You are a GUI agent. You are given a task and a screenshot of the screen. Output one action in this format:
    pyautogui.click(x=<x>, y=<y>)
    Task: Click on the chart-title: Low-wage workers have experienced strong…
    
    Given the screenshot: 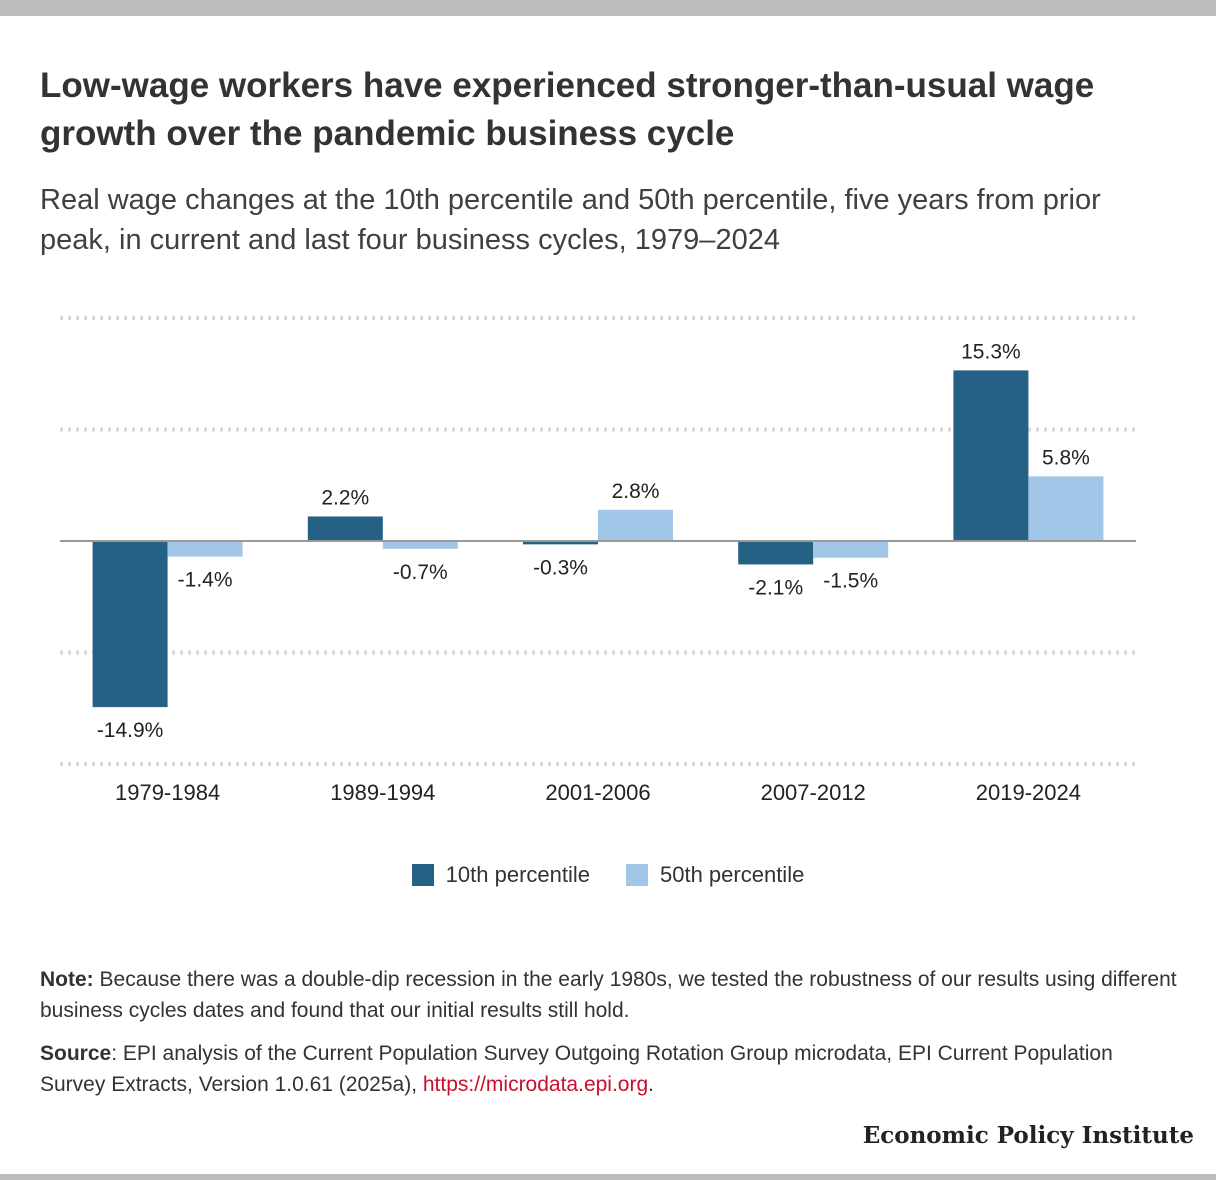 What is the action you would take?
    pyautogui.click(x=567, y=109)
    